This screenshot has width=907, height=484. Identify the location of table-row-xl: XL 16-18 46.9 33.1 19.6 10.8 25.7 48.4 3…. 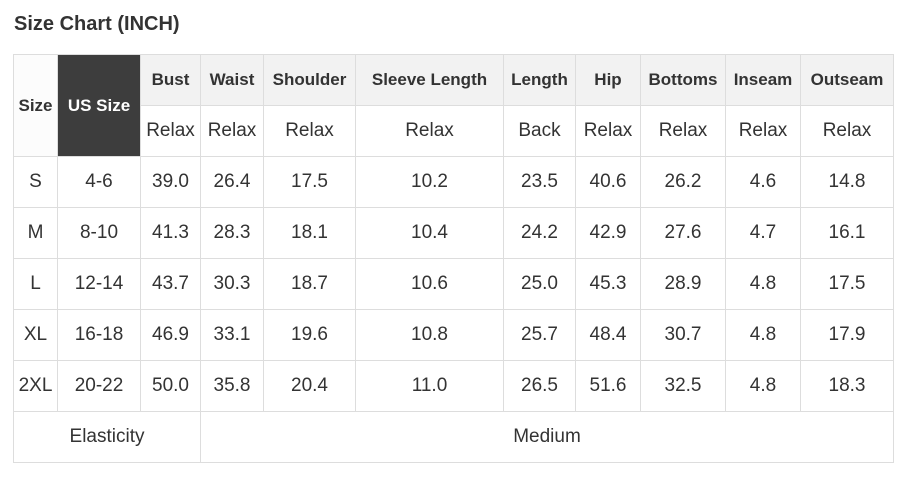
(453, 335).